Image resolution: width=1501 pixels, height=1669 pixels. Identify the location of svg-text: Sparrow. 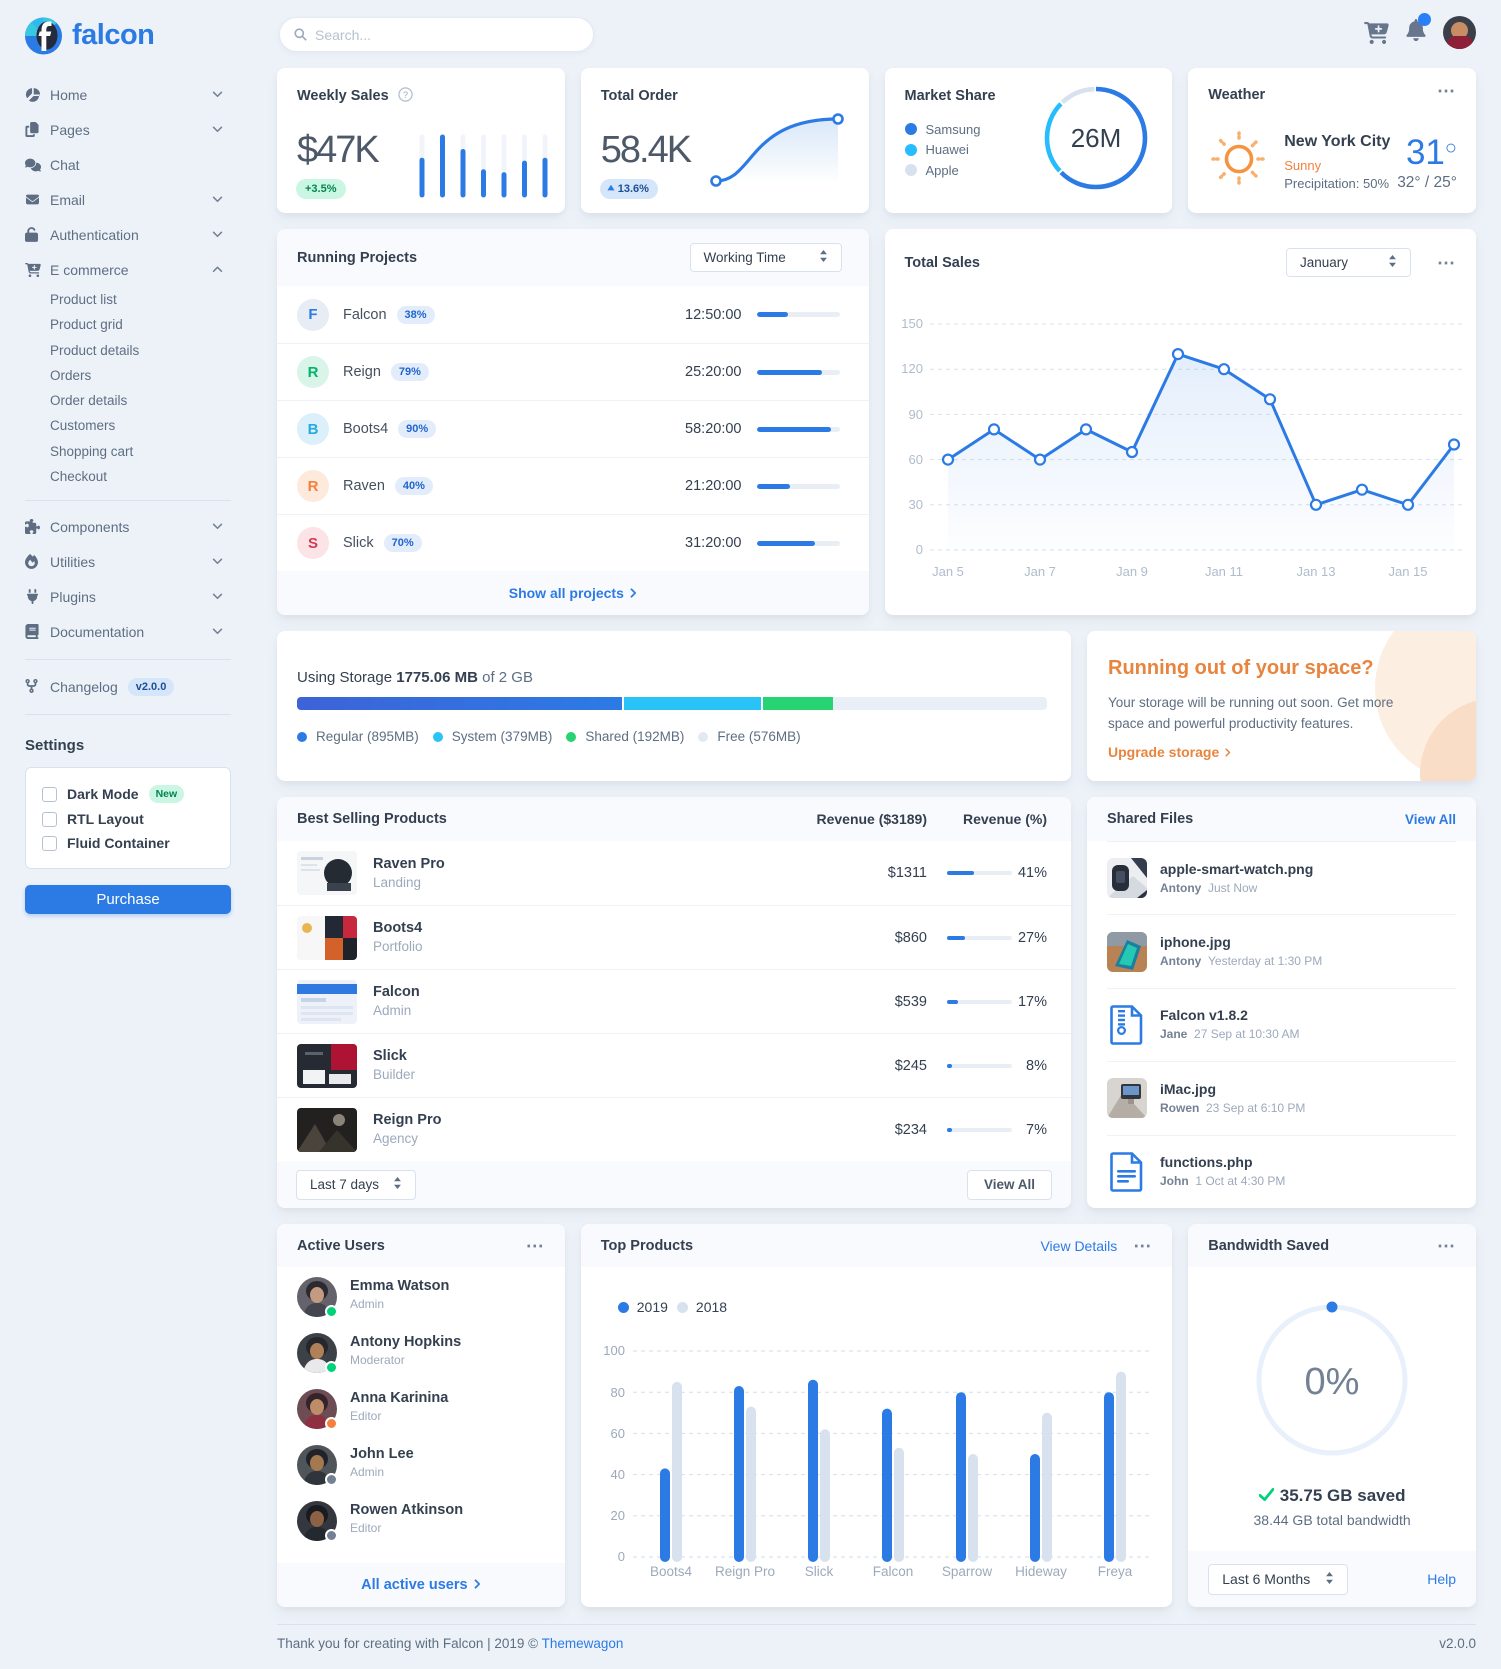
(967, 1571).